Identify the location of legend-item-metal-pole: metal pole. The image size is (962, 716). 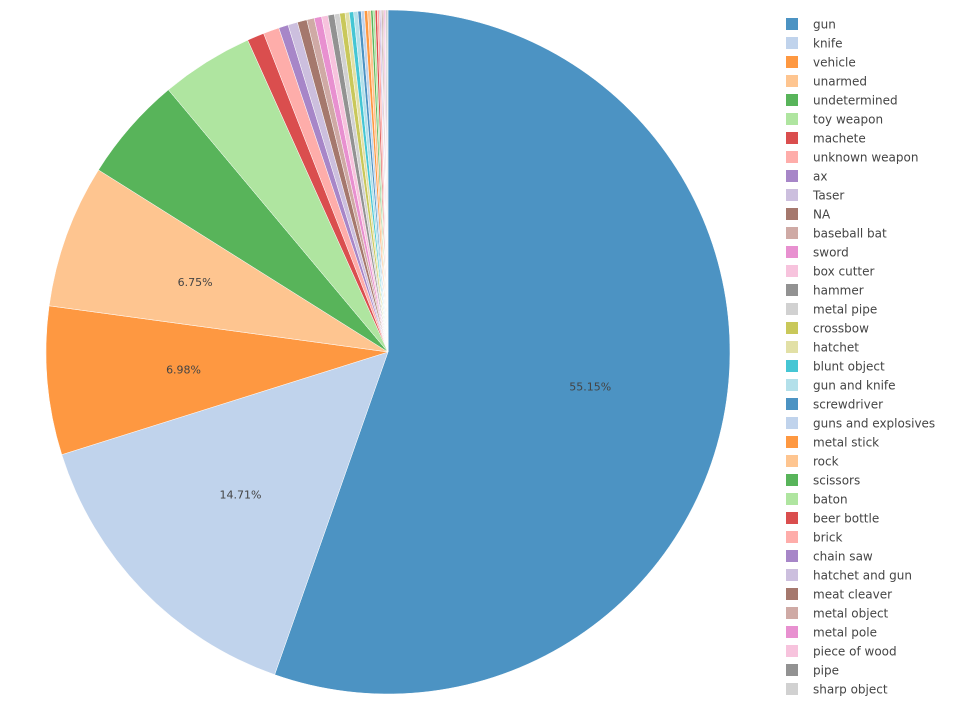
(831, 633).